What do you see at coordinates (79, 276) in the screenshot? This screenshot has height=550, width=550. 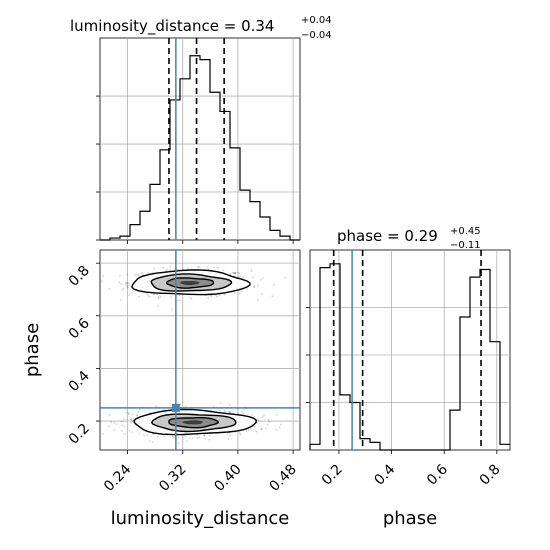 I see `y-tick-label: 0.8` at bounding box center [79, 276].